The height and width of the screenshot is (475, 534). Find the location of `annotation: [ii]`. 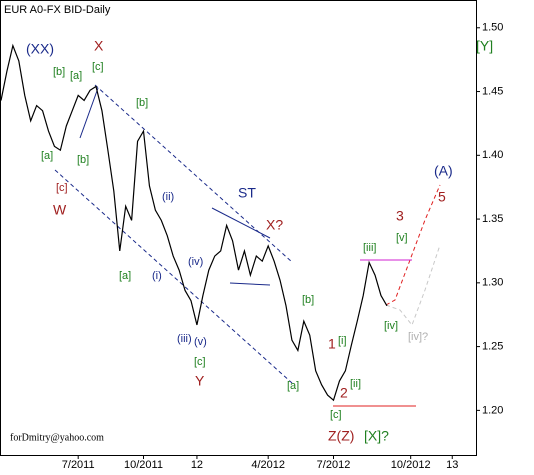

annotation: [ii] is located at coordinates (355, 384).